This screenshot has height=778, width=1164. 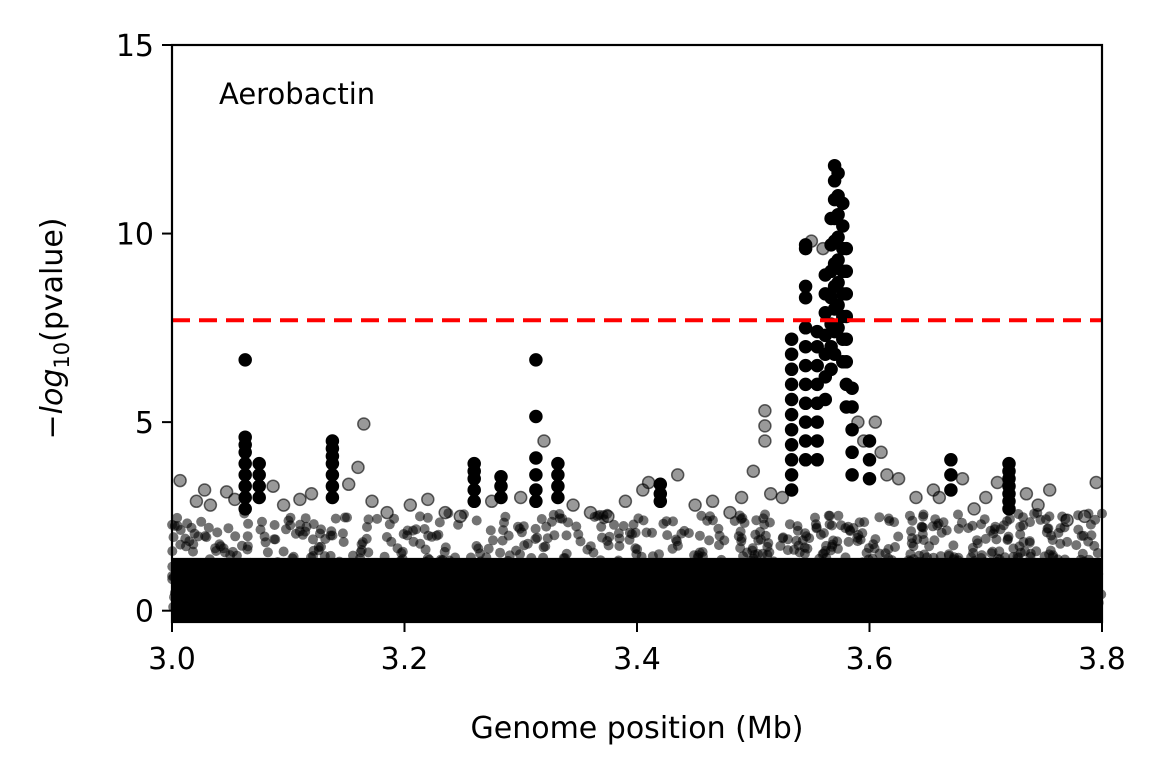 What do you see at coordinates (297, 94) in the screenshot?
I see `chart-annotation: Aerobactin` at bounding box center [297, 94].